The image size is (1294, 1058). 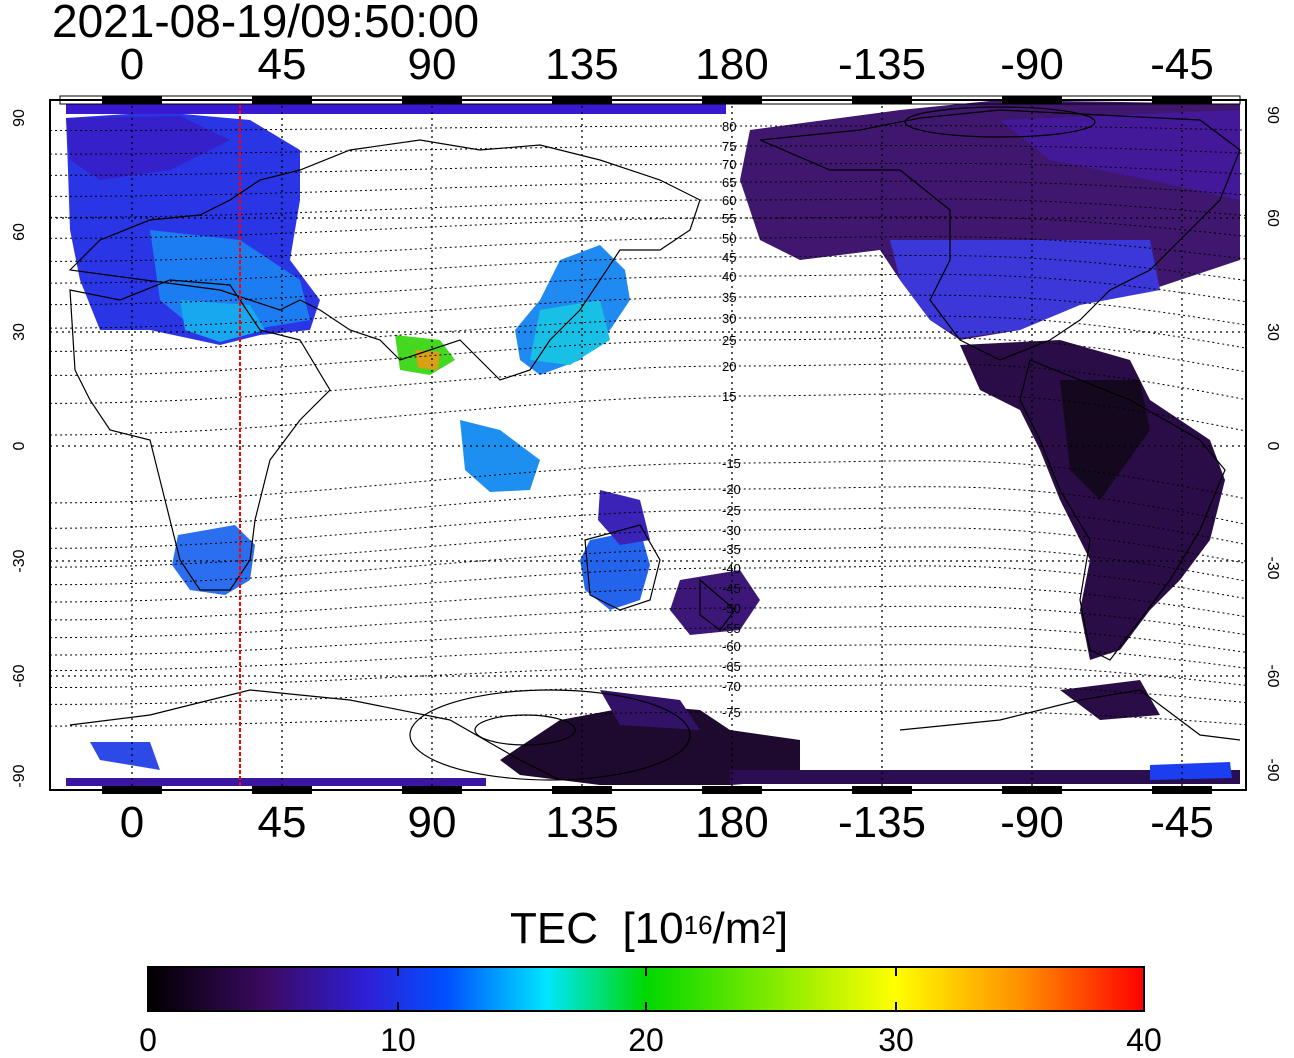 I want to click on x-tick-bottom: 45, so click(x=282, y=822).